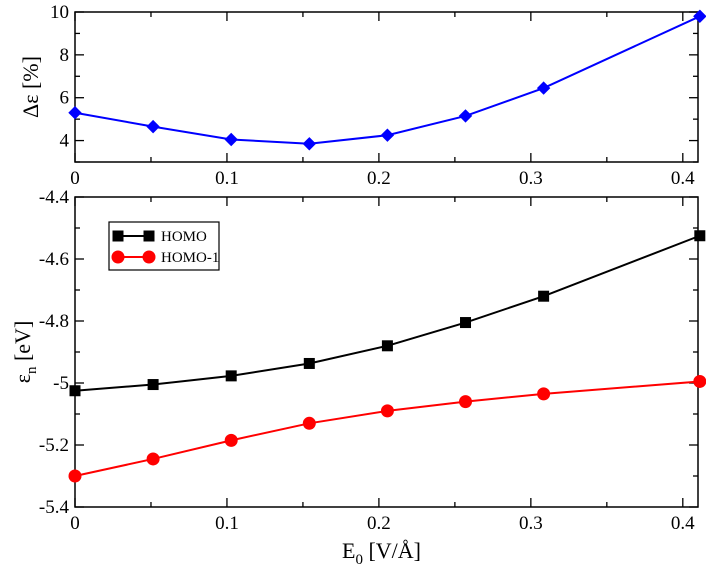  I want to click on y-axis-title: εn [eV], so click(25, 352).